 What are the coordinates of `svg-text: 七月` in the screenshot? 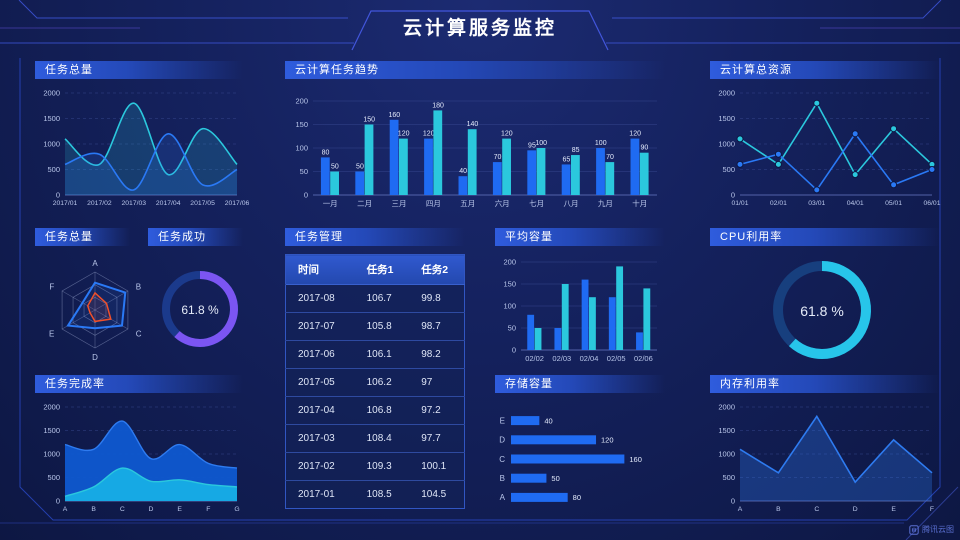 It's located at (536, 203).